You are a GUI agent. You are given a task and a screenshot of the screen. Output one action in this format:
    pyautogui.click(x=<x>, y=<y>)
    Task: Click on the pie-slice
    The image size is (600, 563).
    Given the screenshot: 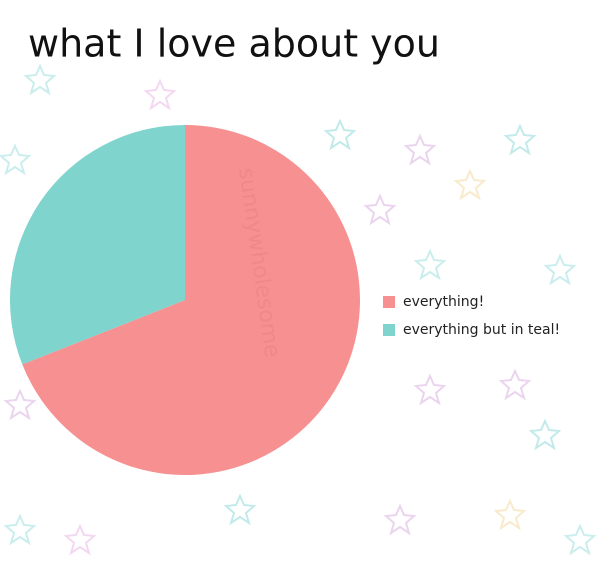 What is the action you would take?
    pyautogui.click(x=97, y=245)
    